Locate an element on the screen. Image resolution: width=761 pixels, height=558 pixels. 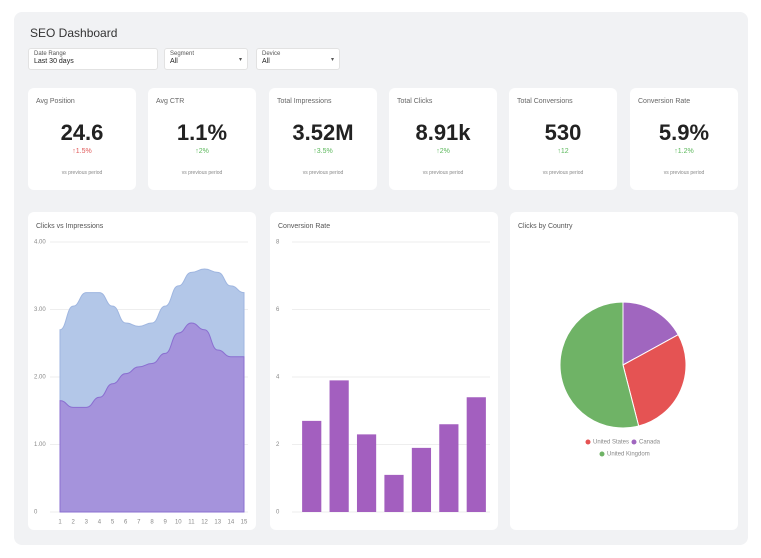
x-tick-label: 2 is located at coordinates (73, 523).